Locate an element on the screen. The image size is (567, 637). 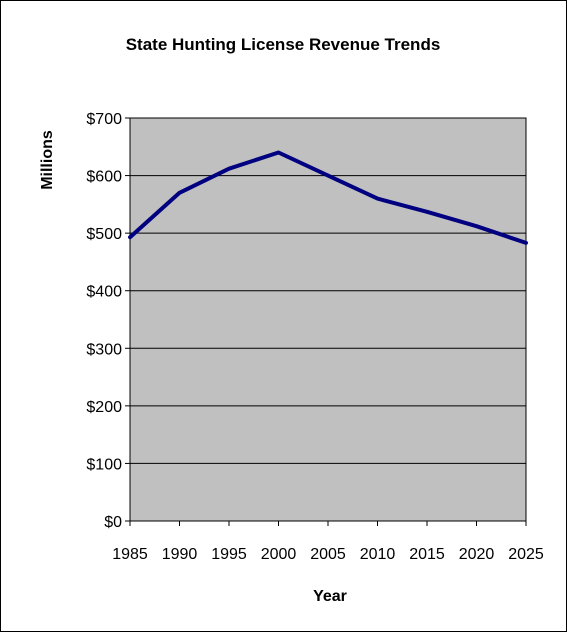
x-tick-label: 2015 is located at coordinates (427, 554).